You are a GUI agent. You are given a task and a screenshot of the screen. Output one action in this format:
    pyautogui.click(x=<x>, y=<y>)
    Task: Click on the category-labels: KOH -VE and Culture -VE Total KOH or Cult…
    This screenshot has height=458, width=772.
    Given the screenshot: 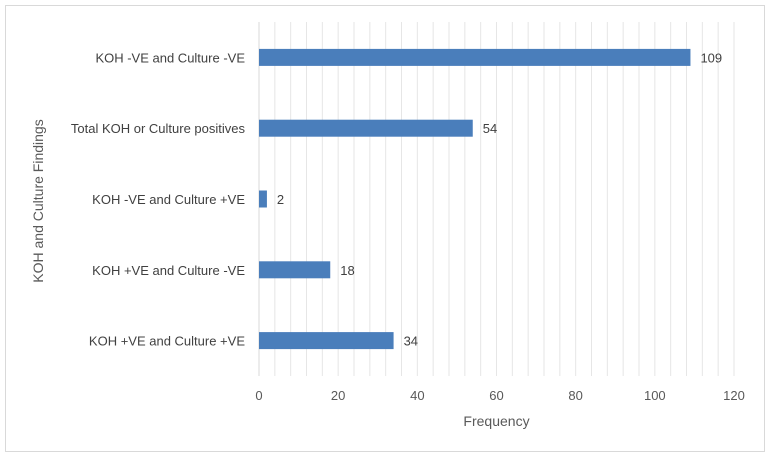 What is the action you would take?
    pyautogui.click(x=158, y=199)
    